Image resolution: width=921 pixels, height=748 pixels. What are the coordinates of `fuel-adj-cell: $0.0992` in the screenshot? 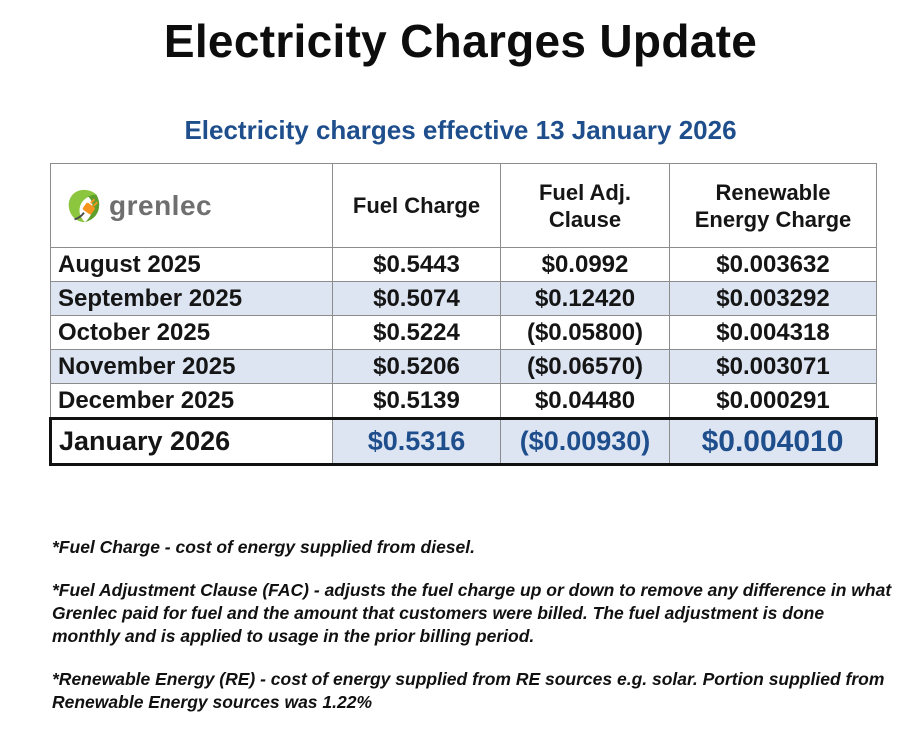 It's located at (585, 264).